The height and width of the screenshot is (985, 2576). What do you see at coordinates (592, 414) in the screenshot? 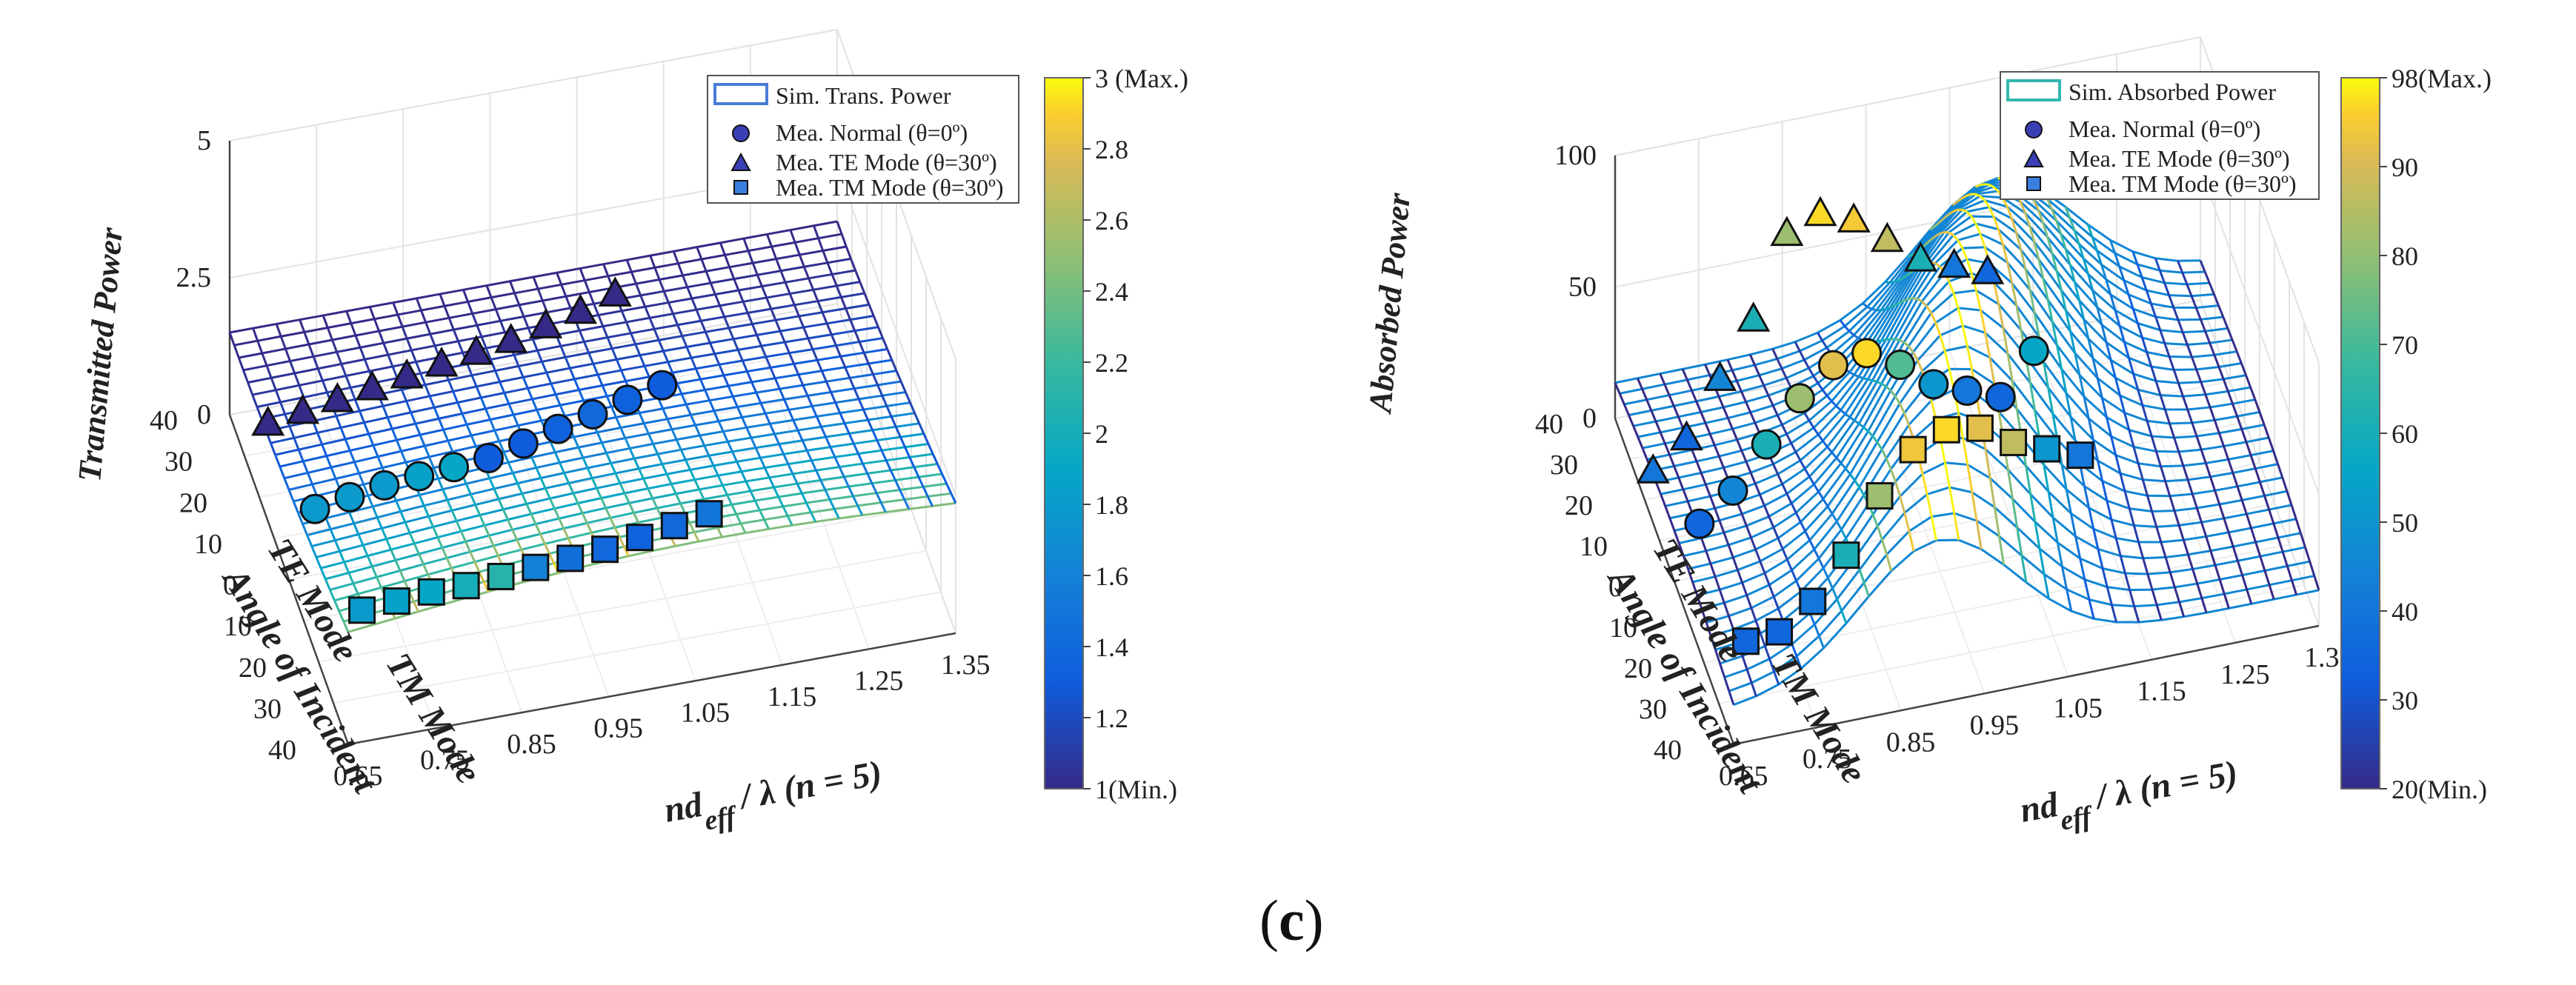
I see `normal-marker` at bounding box center [592, 414].